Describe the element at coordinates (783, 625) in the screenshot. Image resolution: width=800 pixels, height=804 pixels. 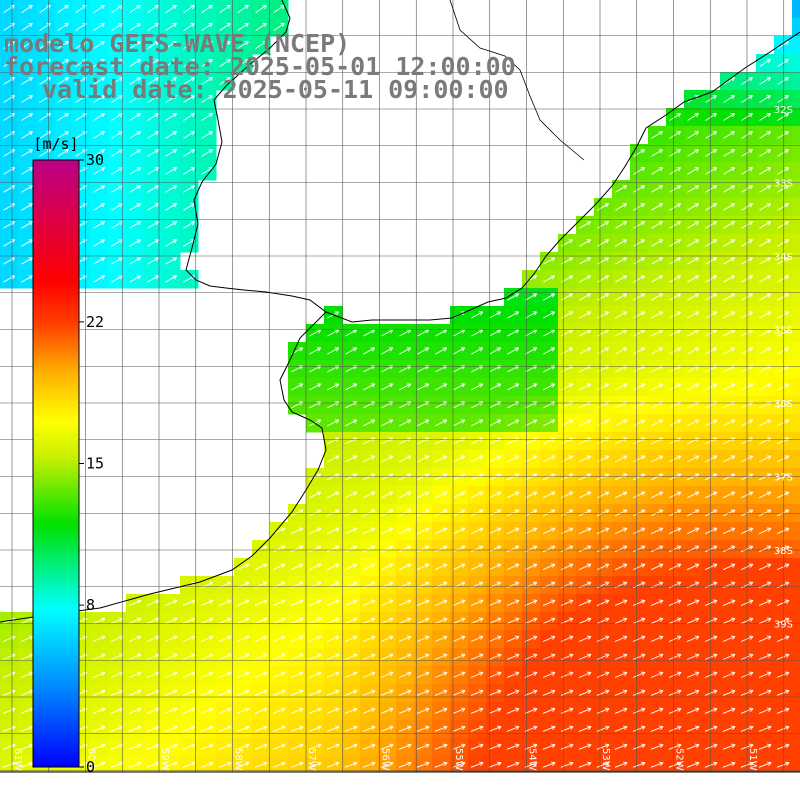
I see `lat-label: 39S` at that location.